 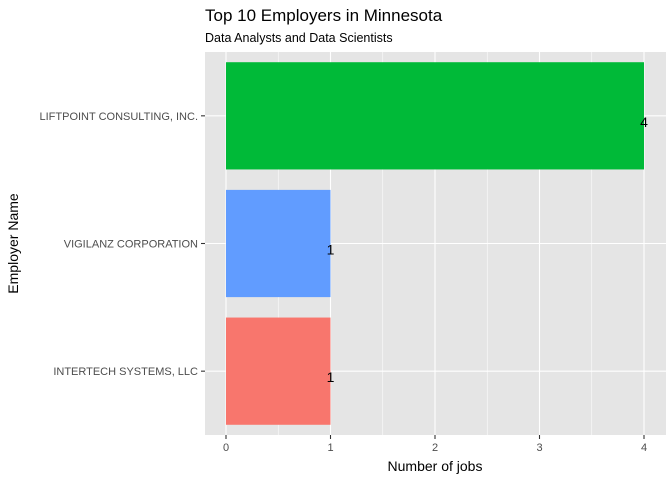 What do you see at coordinates (119, 117) in the screenshot?
I see `y-tick-label: LIFTPOINT CONSULTING, INC.` at bounding box center [119, 117].